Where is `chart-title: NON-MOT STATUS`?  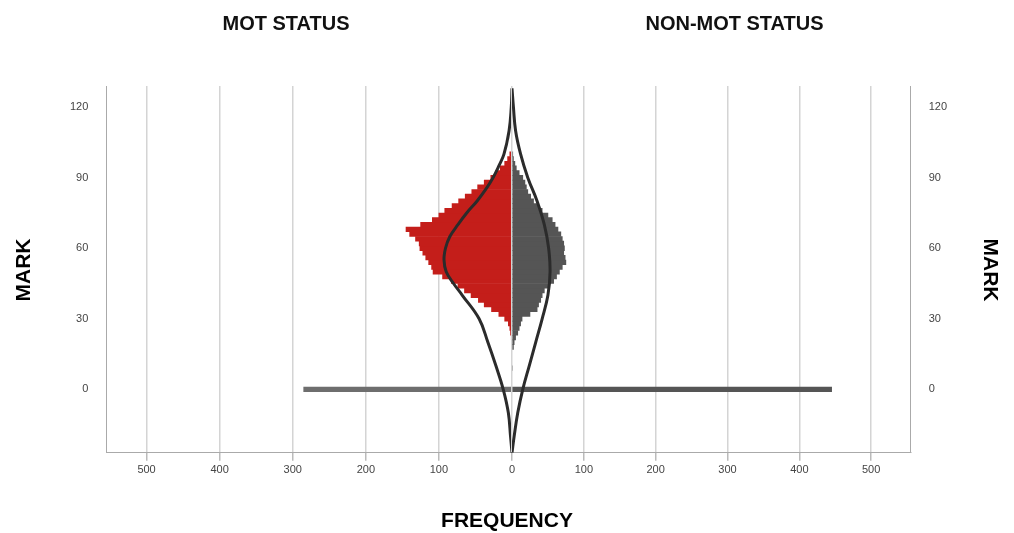
chart-title: NON-MOT STATUS is located at coordinates (734, 22).